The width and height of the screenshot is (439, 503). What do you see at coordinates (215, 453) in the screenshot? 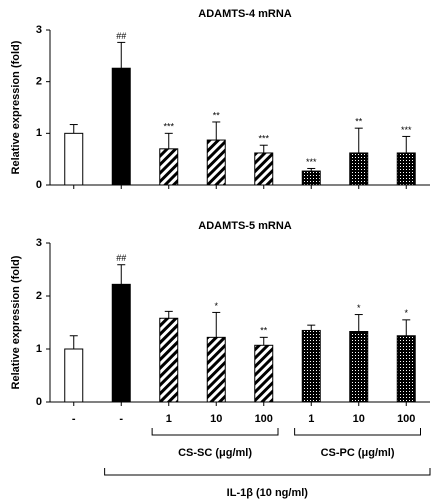
I see `group-label: CS-SC (μg/ml)` at bounding box center [215, 453].